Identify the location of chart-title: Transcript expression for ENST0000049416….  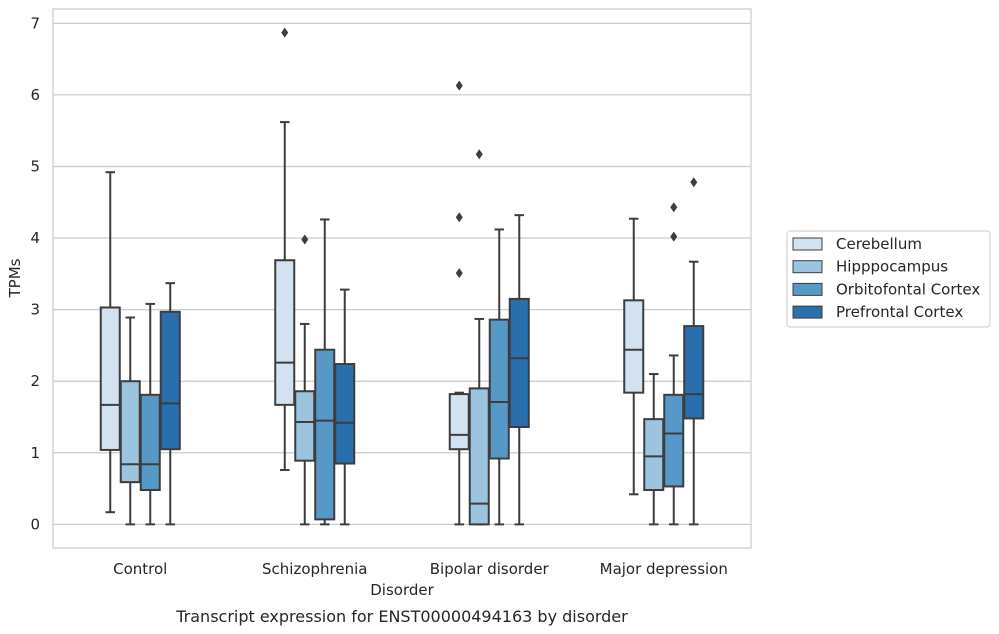
(401, 616).